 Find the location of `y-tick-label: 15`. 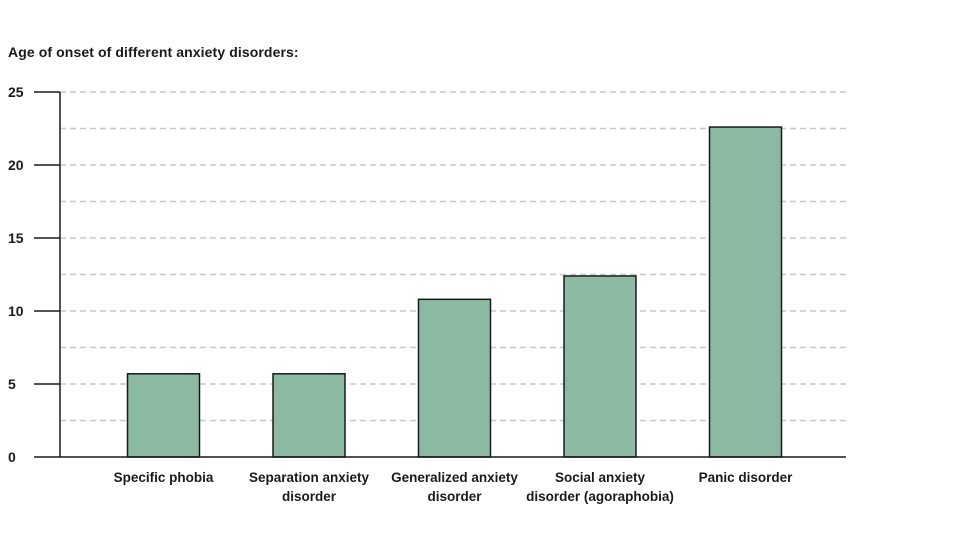

y-tick-label: 15 is located at coordinates (16, 238).